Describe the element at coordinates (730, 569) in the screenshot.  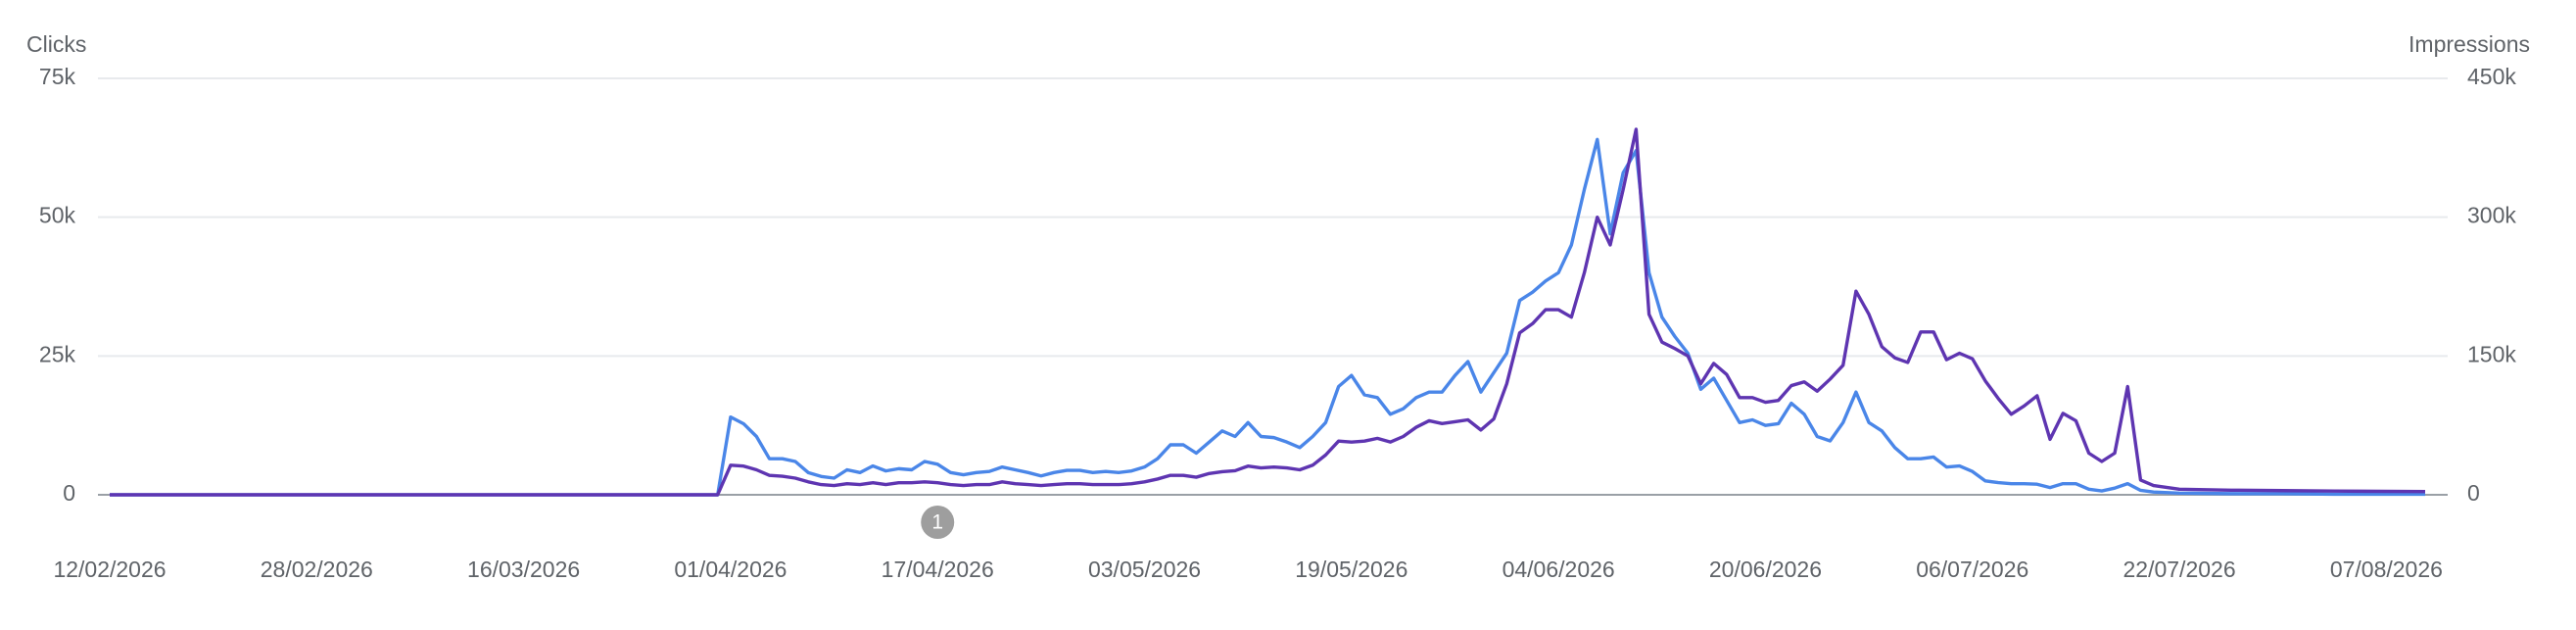
I see `x-tick-label: 01/04/2026` at that location.